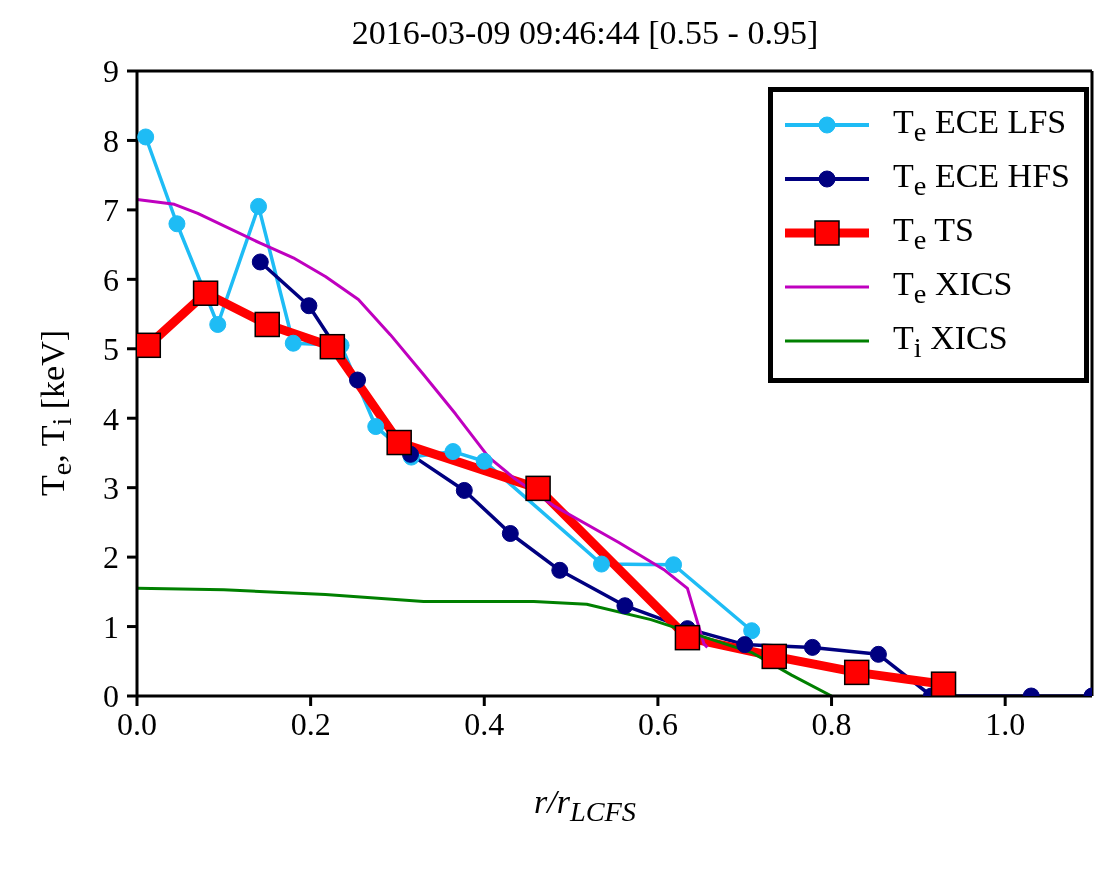  Describe the element at coordinates (310, 723) in the screenshot. I see `x-tick-label: 0.2` at that location.